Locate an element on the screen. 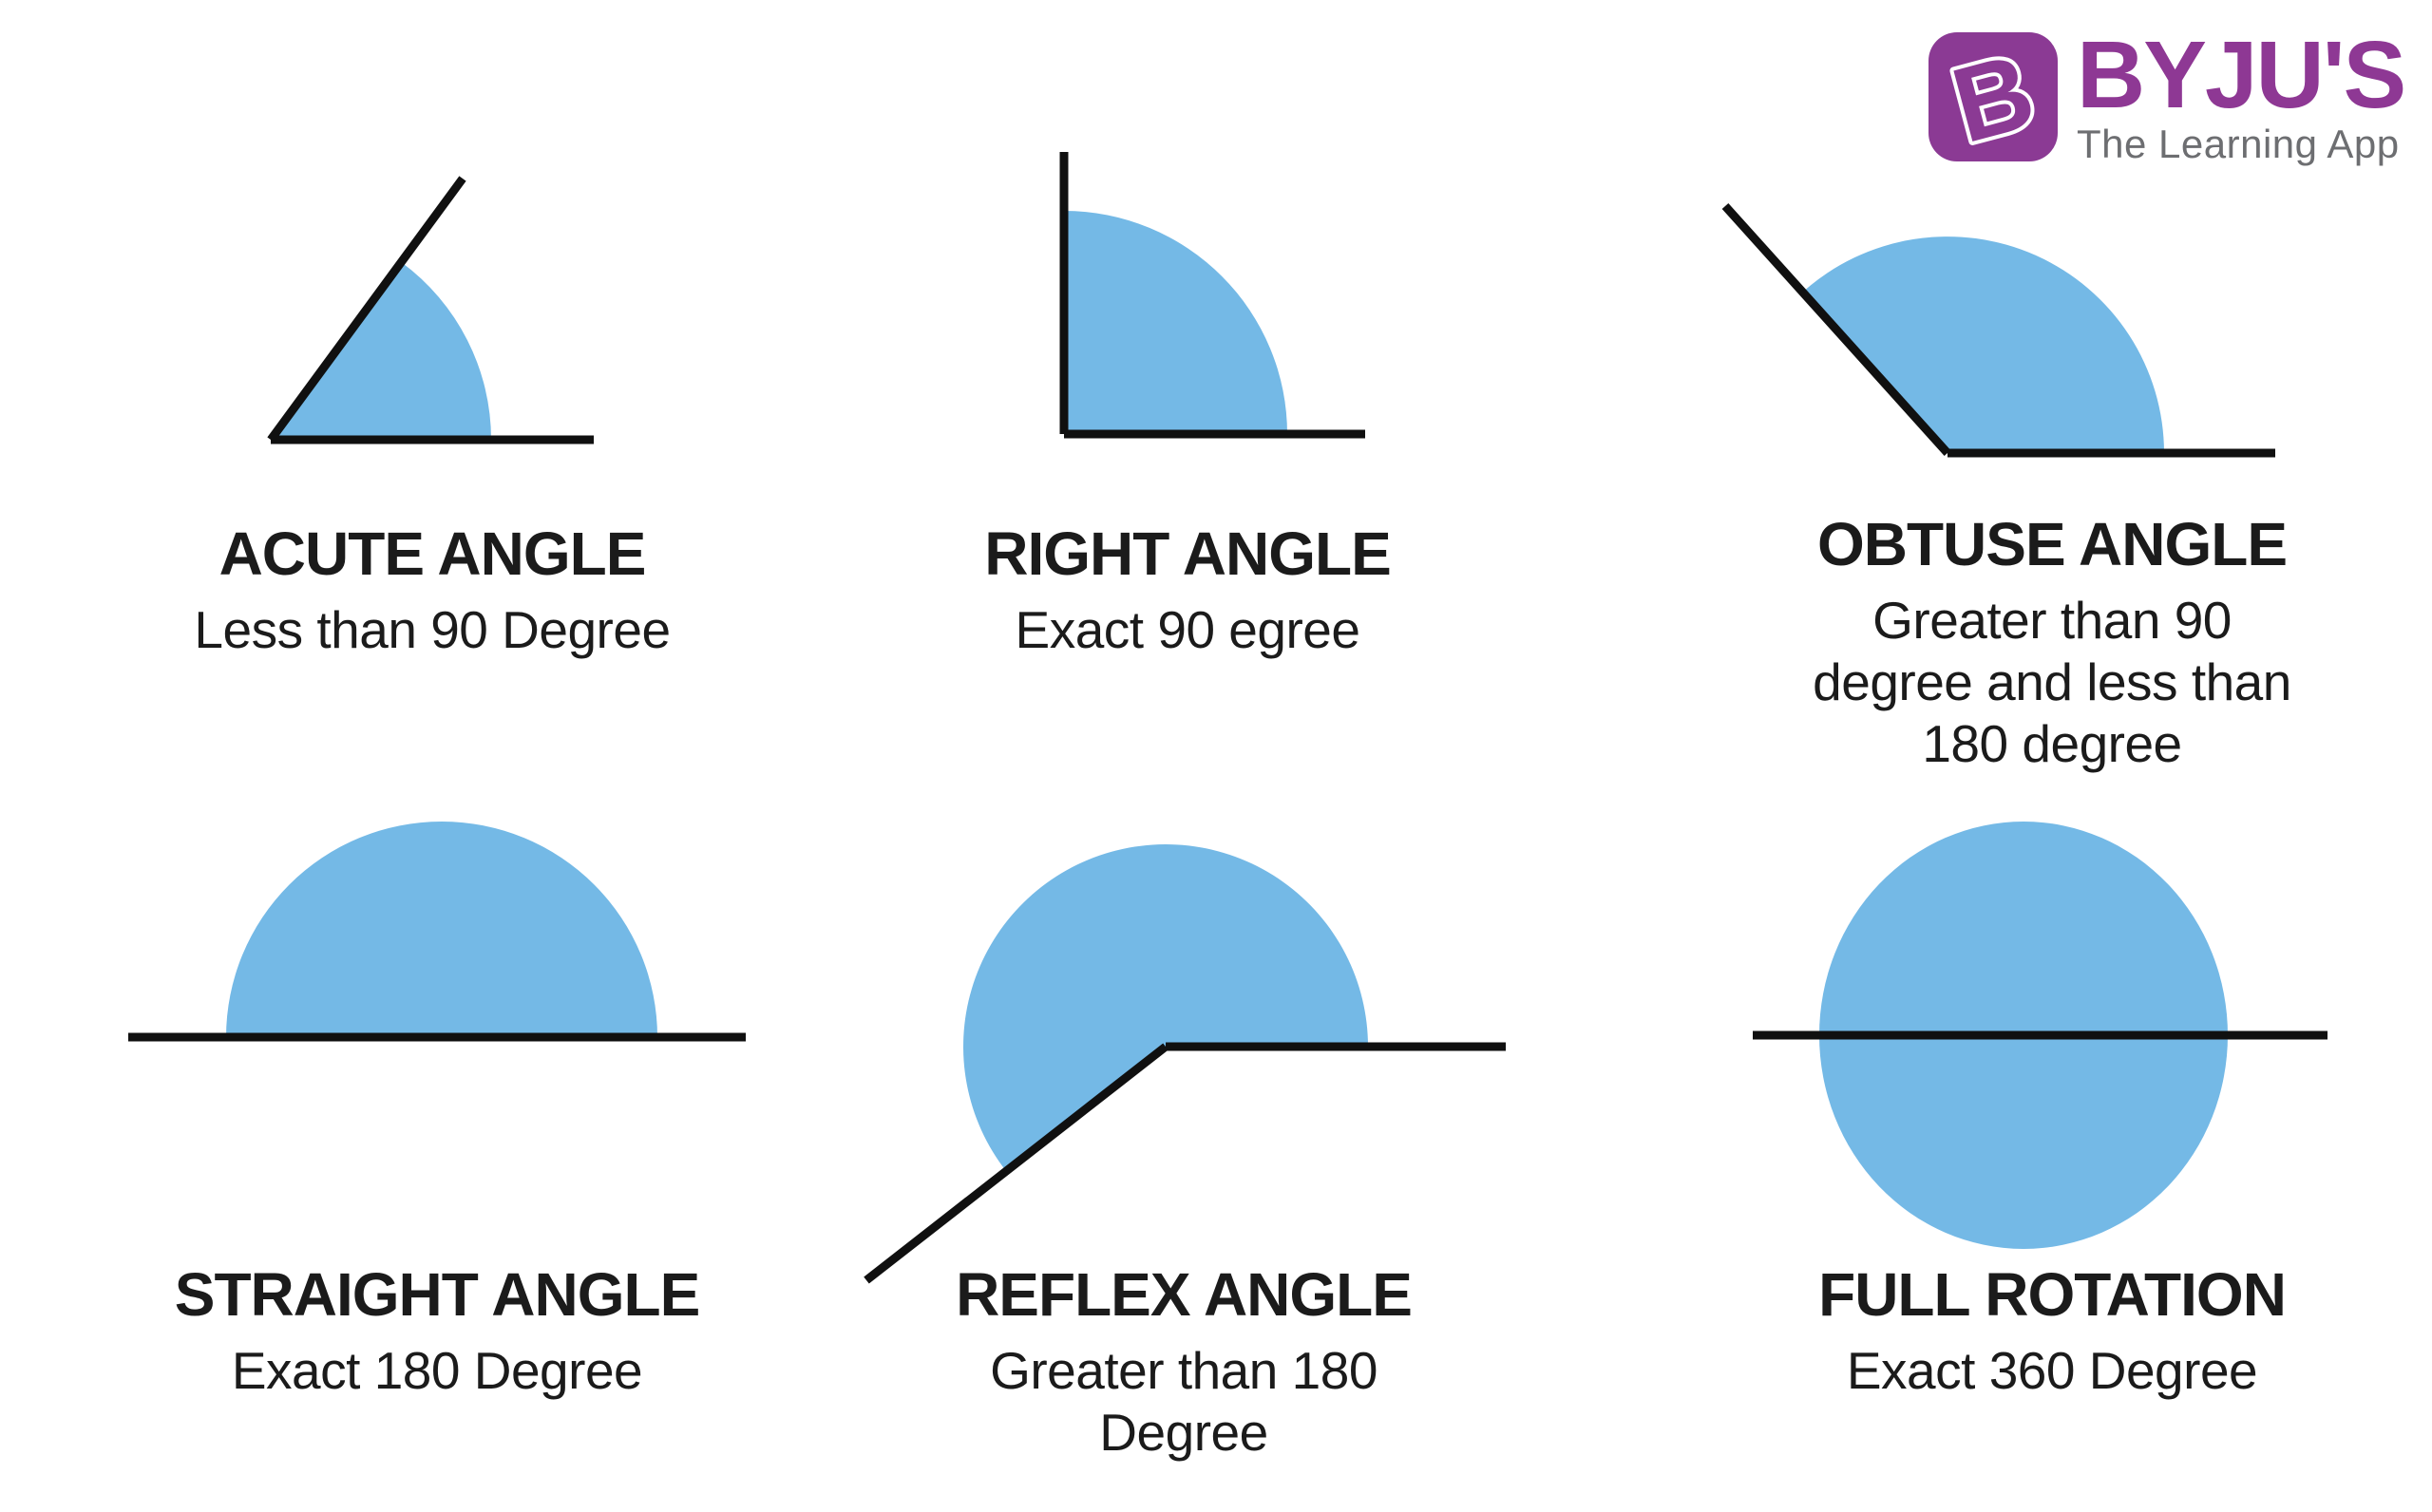 The height and width of the screenshot is (1512, 2432). byjus-logo: B BYJU'S The Learning App is located at coordinates (2166, 94).